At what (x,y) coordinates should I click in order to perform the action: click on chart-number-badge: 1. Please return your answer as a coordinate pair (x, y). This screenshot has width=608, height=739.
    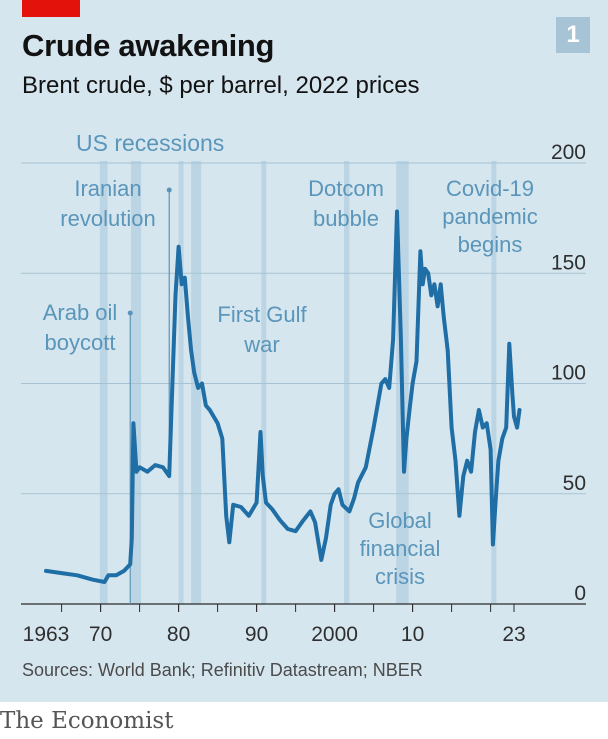
    Looking at the image, I should click on (573, 35).